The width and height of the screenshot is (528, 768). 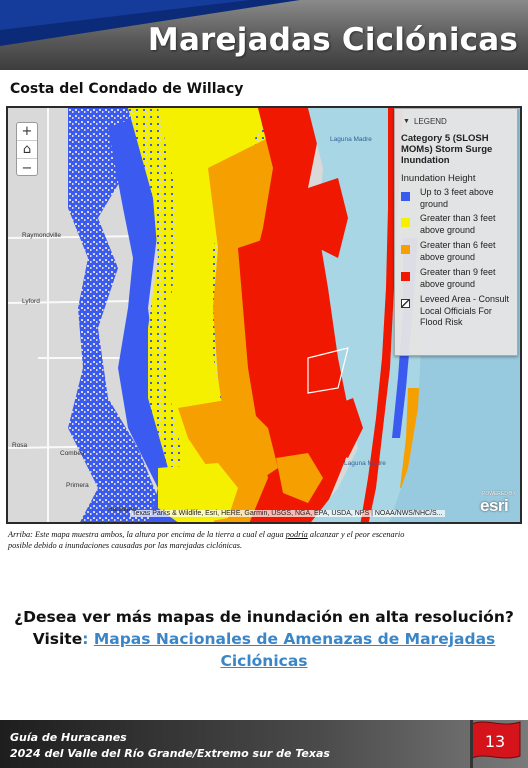 I want to click on legend-header: ▼ LEGEND, so click(x=425, y=121).